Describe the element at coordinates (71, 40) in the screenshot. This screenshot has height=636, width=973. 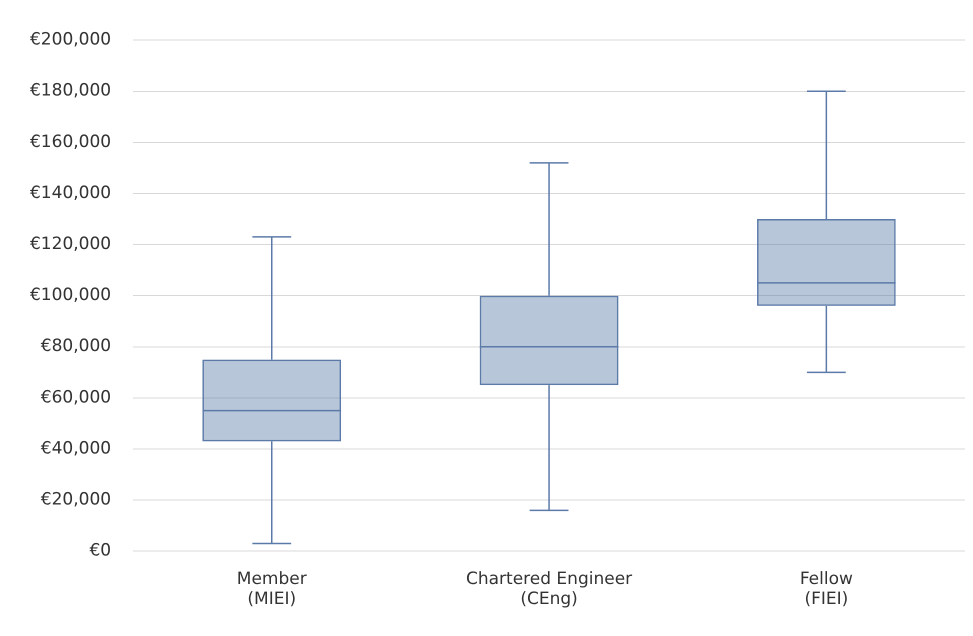
I see `y-tick-label: €200,000` at that location.